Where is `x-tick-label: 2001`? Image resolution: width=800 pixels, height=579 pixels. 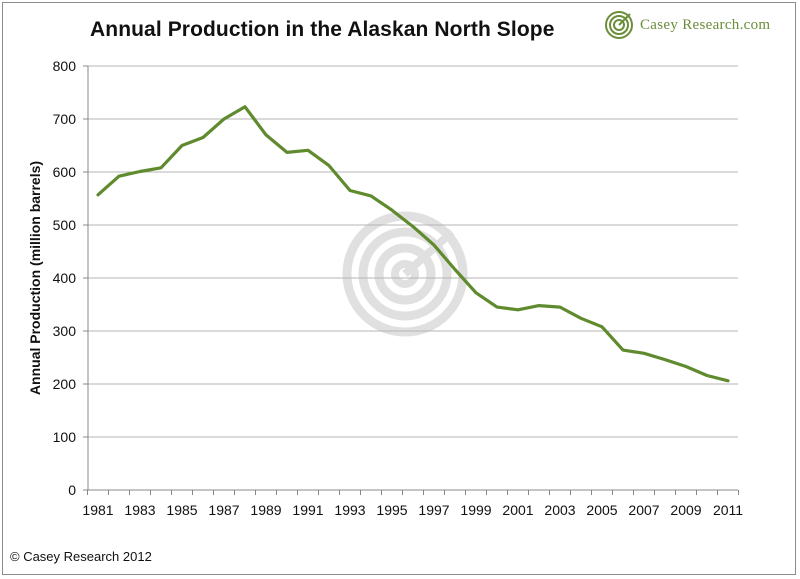 x-tick-label: 2001 is located at coordinates (517, 510).